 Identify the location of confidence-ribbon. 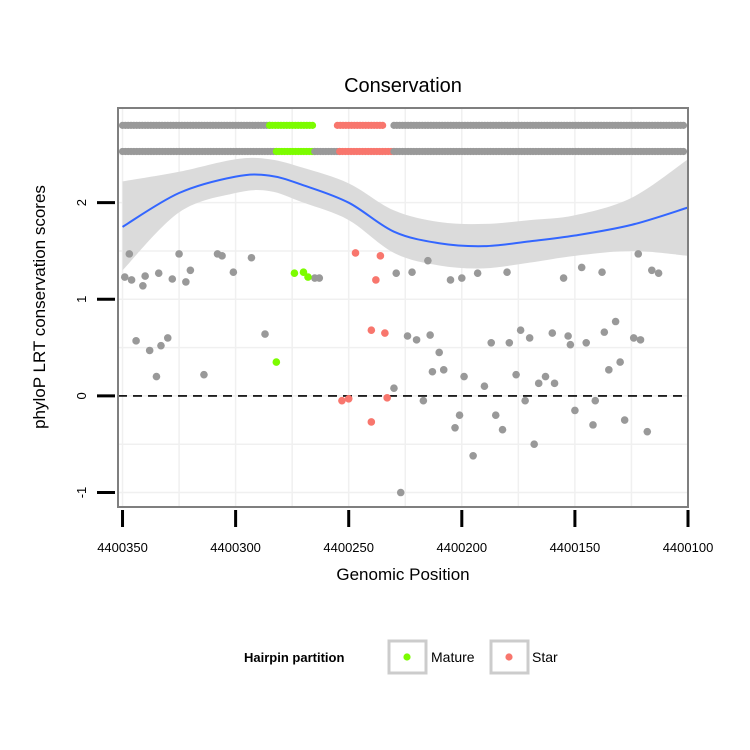
(405, 214).